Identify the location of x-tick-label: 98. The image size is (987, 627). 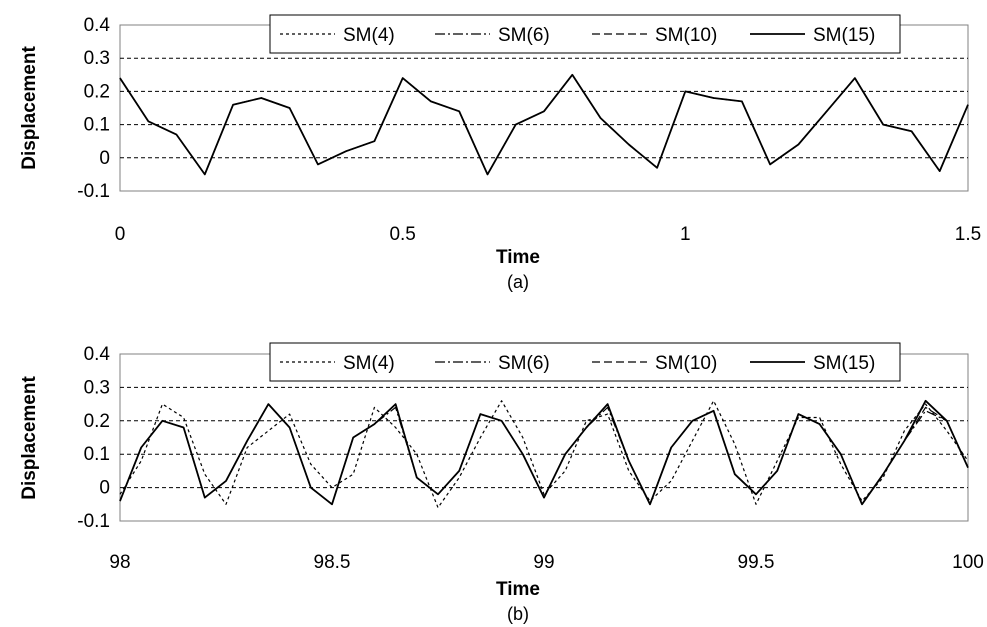
(119, 562).